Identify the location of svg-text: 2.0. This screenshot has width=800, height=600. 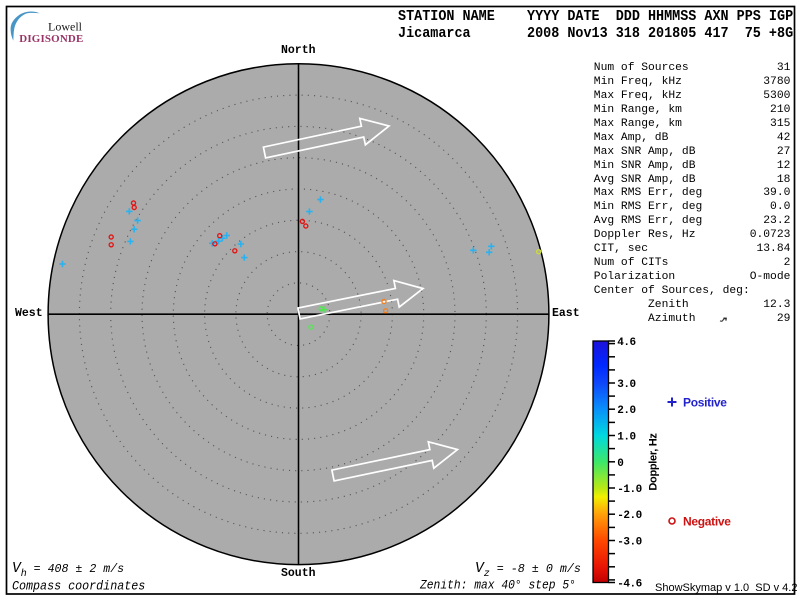
(626, 411).